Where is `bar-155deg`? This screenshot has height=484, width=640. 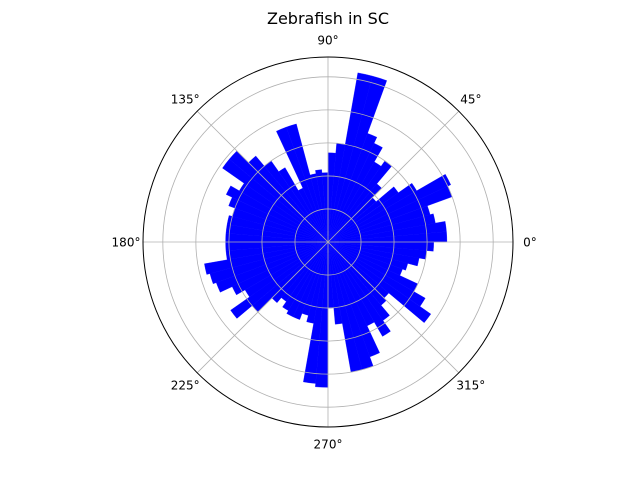
bar-155deg is located at coordinates (278, 220).